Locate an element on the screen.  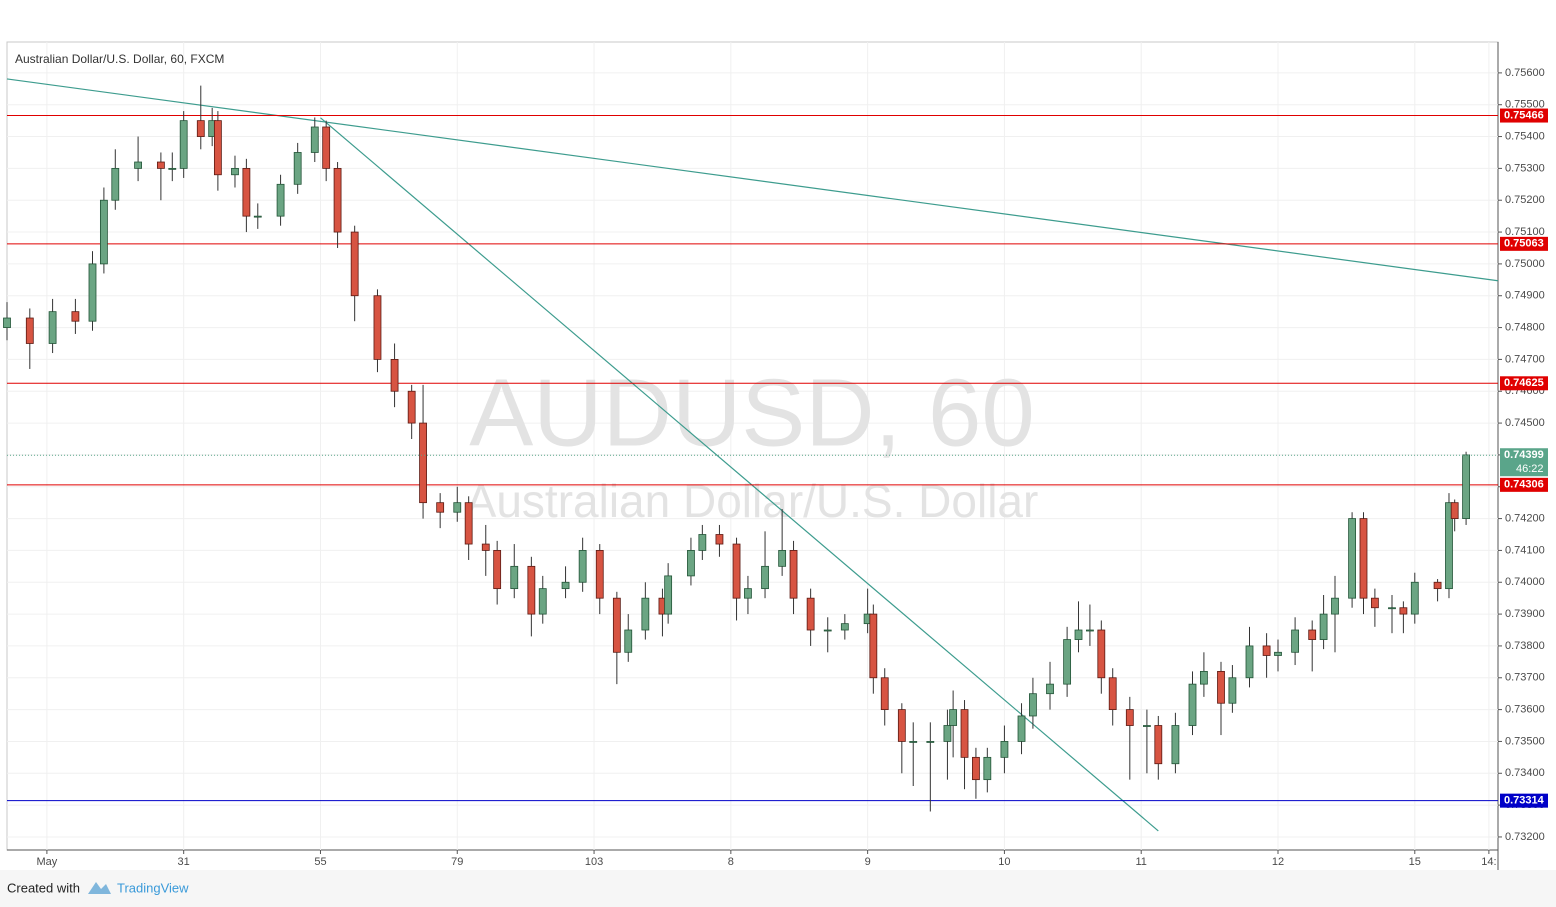
x-tick-label: 12 is located at coordinates (1278, 862).